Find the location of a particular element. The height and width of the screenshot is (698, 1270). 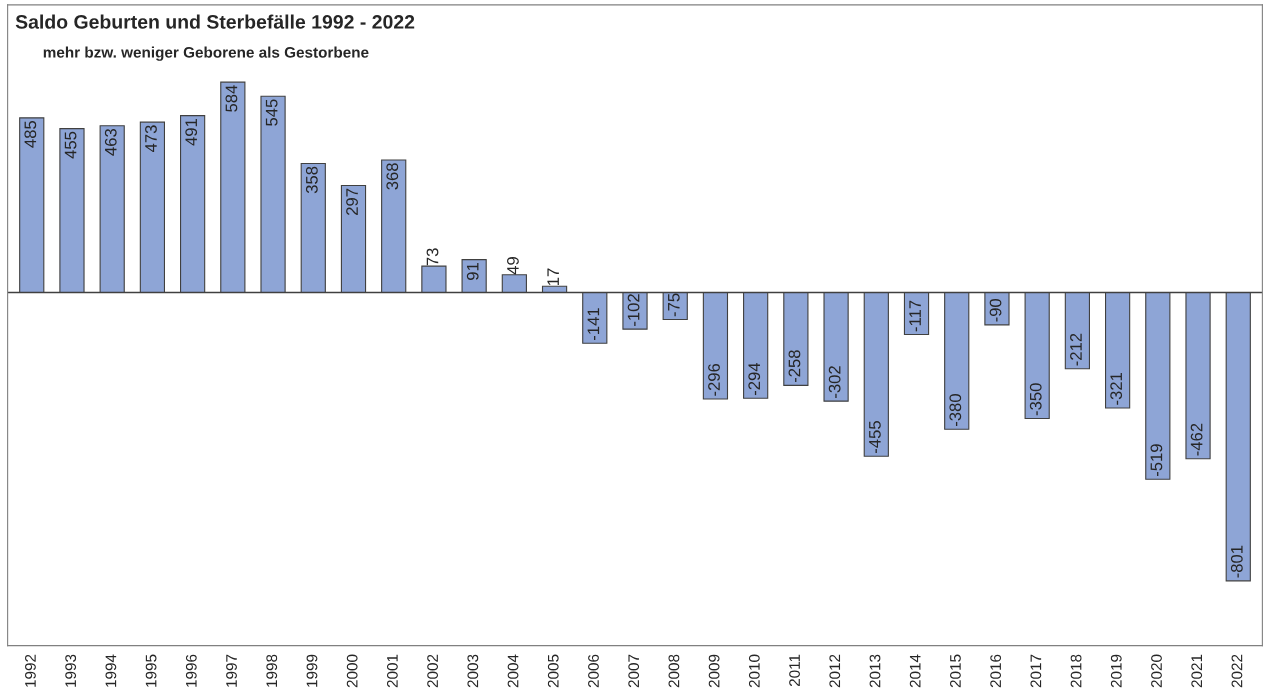

data-label: -302 is located at coordinates (834, 382).